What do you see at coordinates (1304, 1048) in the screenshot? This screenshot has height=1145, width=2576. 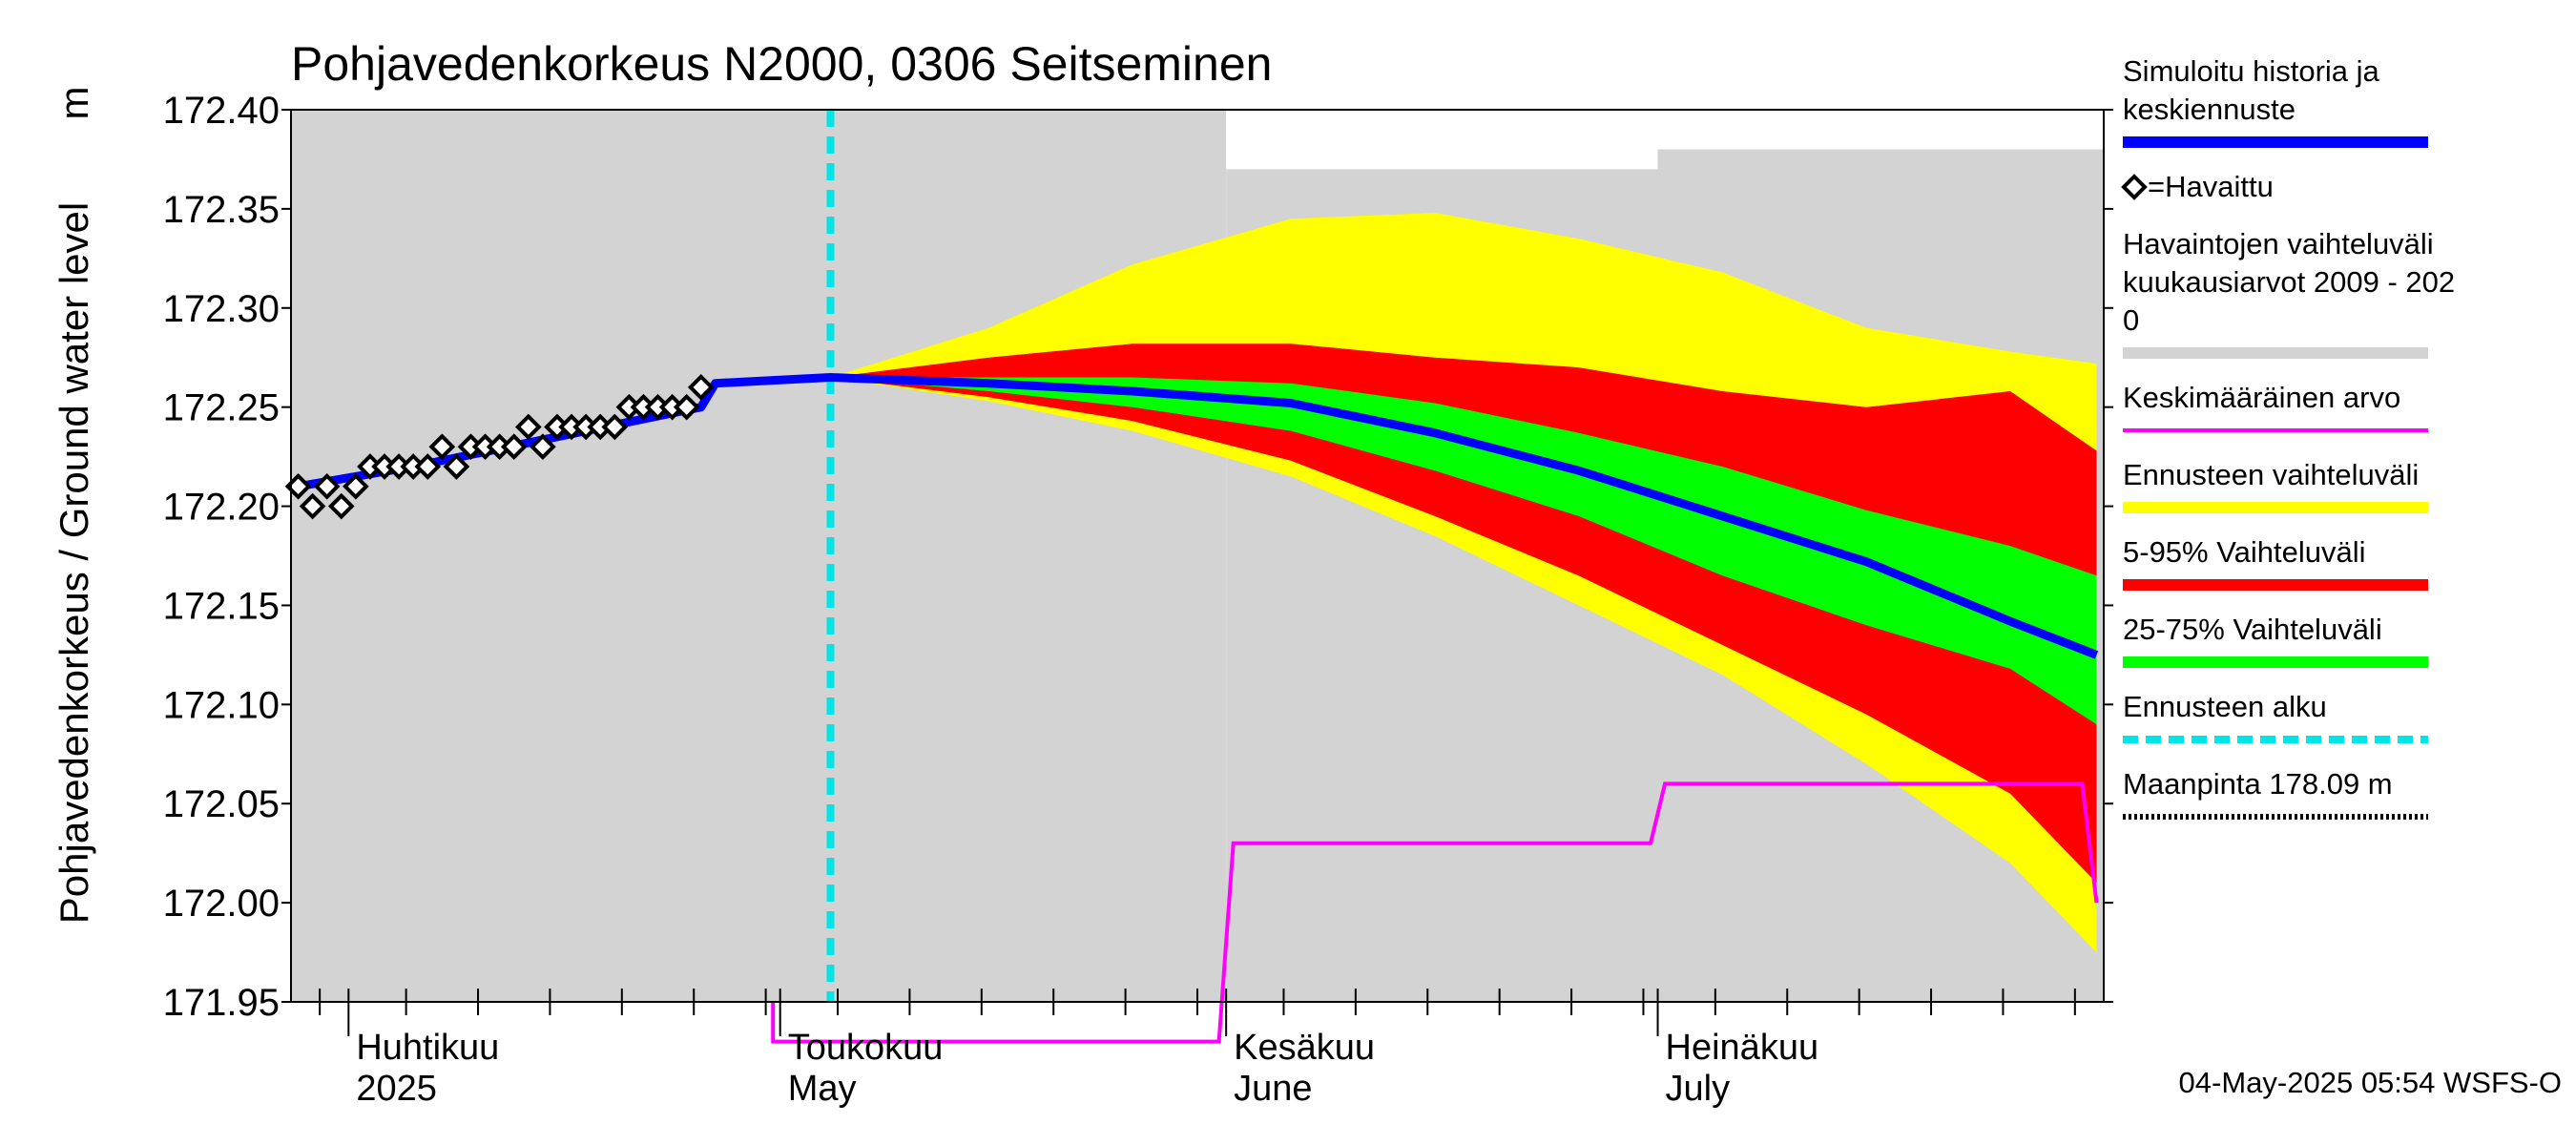 I see `month-label-fi: Kesäkuu` at bounding box center [1304, 1048].